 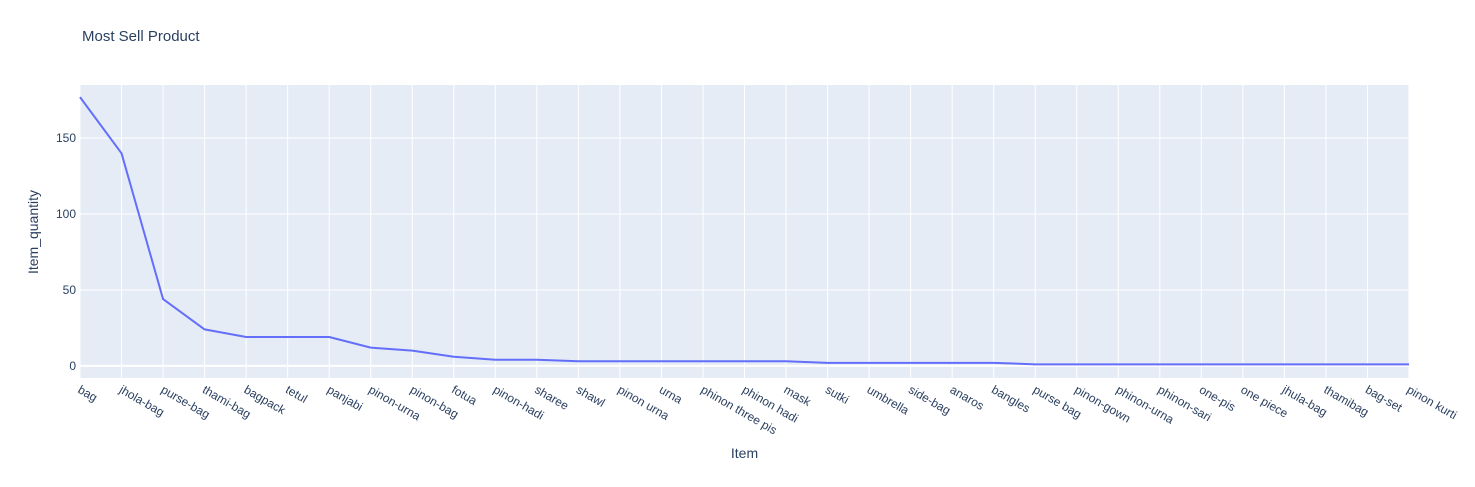 What do you see at coordinates (88, 393) in the screenshot?
I see `x-tick-label: bag` at bounding box center [88, 393].